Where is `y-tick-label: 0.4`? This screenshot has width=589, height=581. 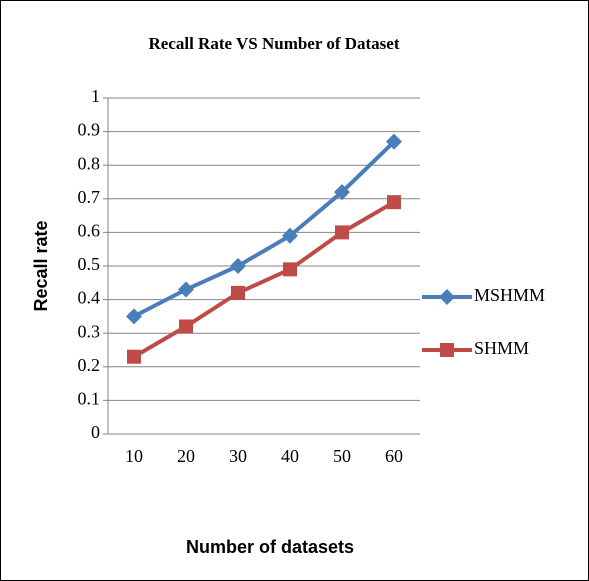
y-tick-label: 0.4 is located at coordinates (89, 298).